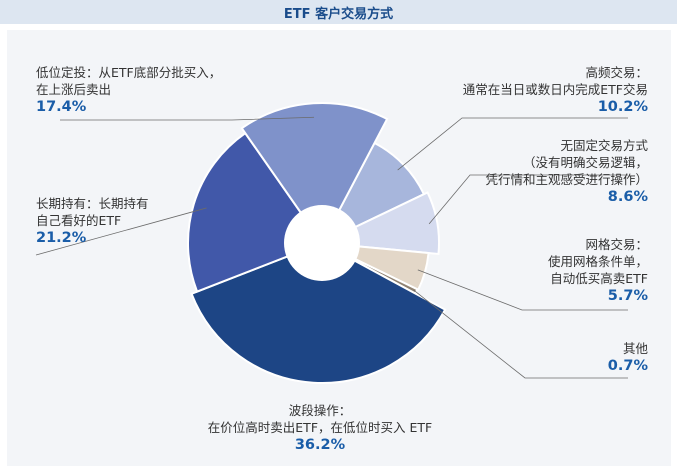 The width and height of the screenshot is (677, 472). What do you see at coordinates (635, 348) in the screenshot?
I see `label-other-line1: 其他` at bounding box center [635, 348].